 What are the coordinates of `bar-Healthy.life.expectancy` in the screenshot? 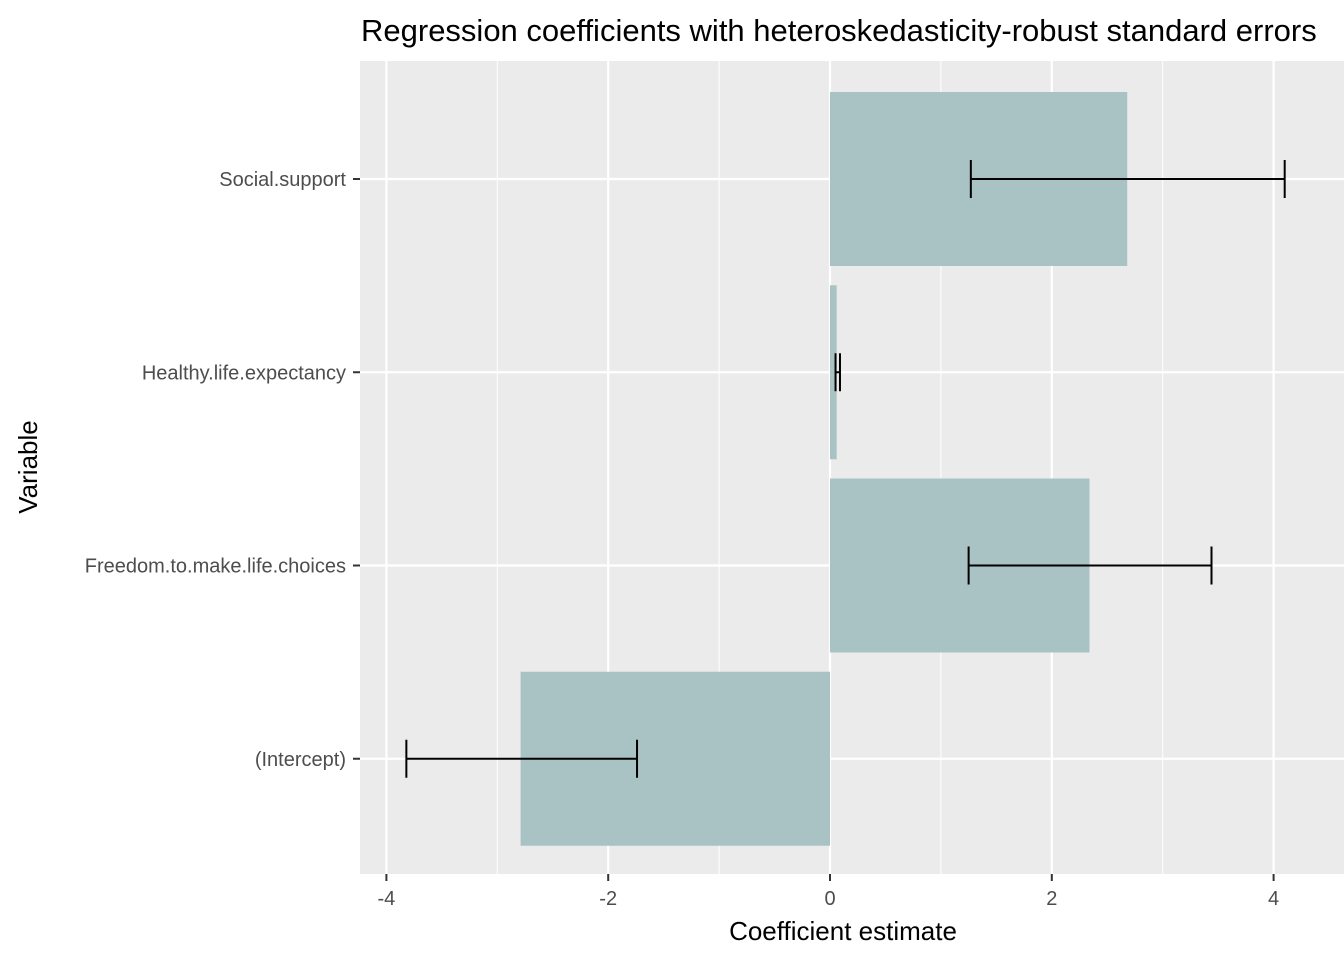 It's located at (833, 372).